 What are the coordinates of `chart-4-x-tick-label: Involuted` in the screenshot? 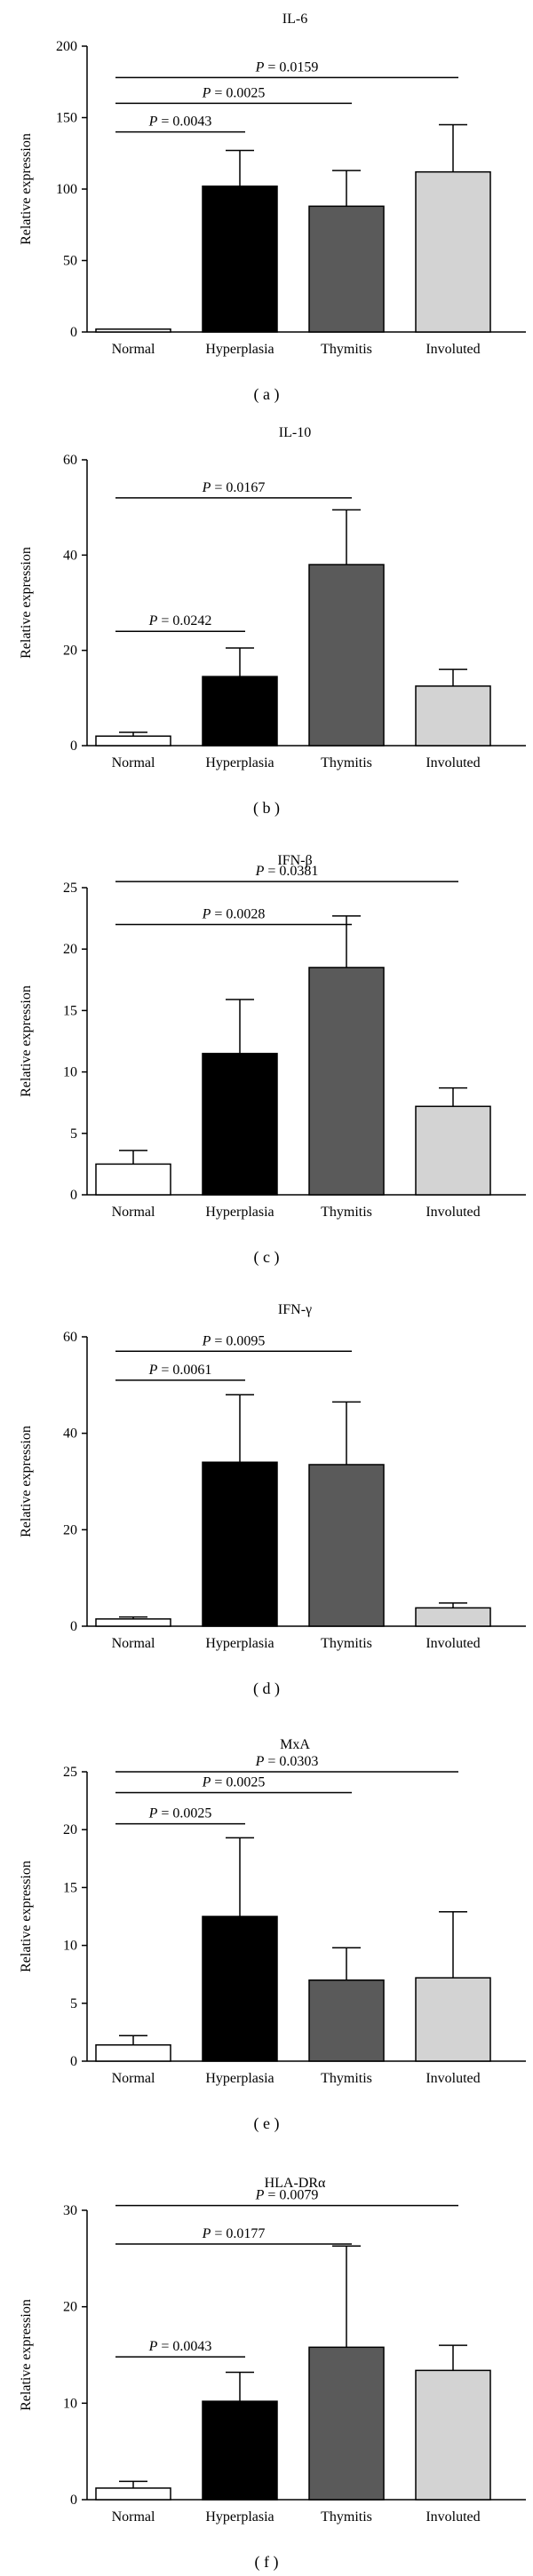 It's located at (453, 1643).